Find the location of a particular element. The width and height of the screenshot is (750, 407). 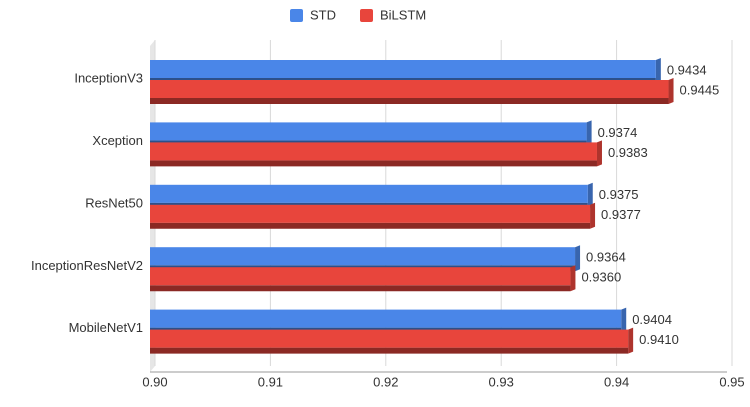

legend-label: BiLSTM is located at coordinates (403, 14).